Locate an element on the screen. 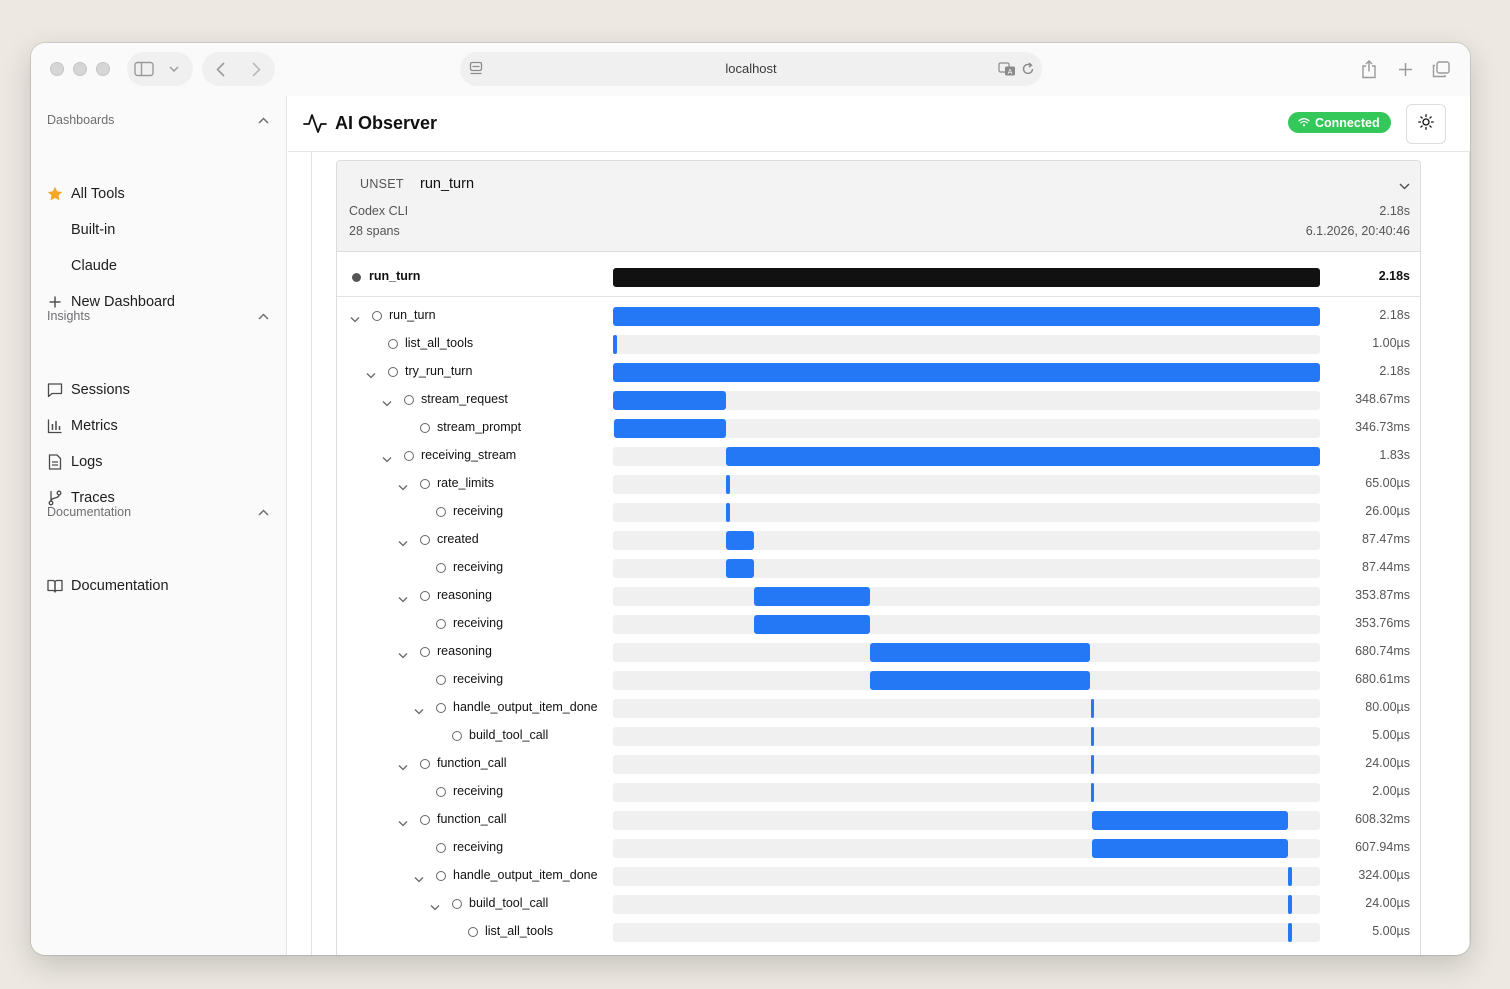 The width and height of the screenshot is (1510, 989). theme-toggle-button is located at coordinates (1426, 124).